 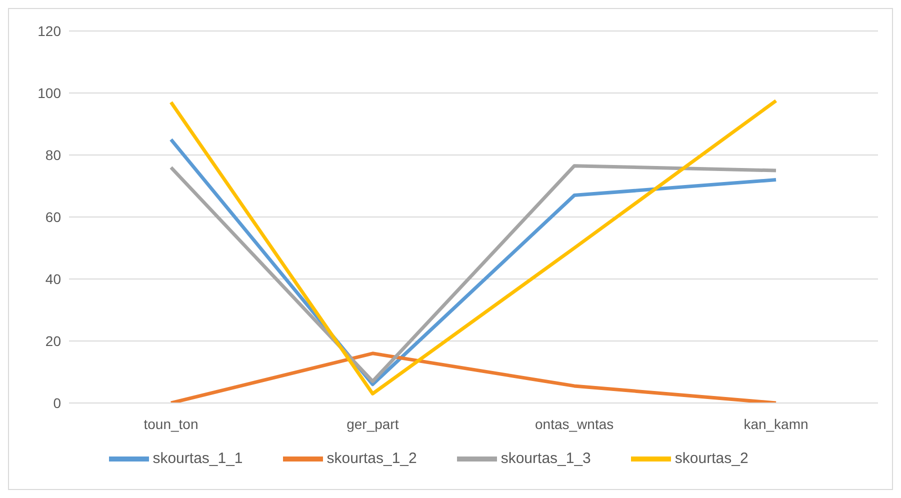 I want to click on legend-label: skourtas_1_3, so click(x=545, y=458).